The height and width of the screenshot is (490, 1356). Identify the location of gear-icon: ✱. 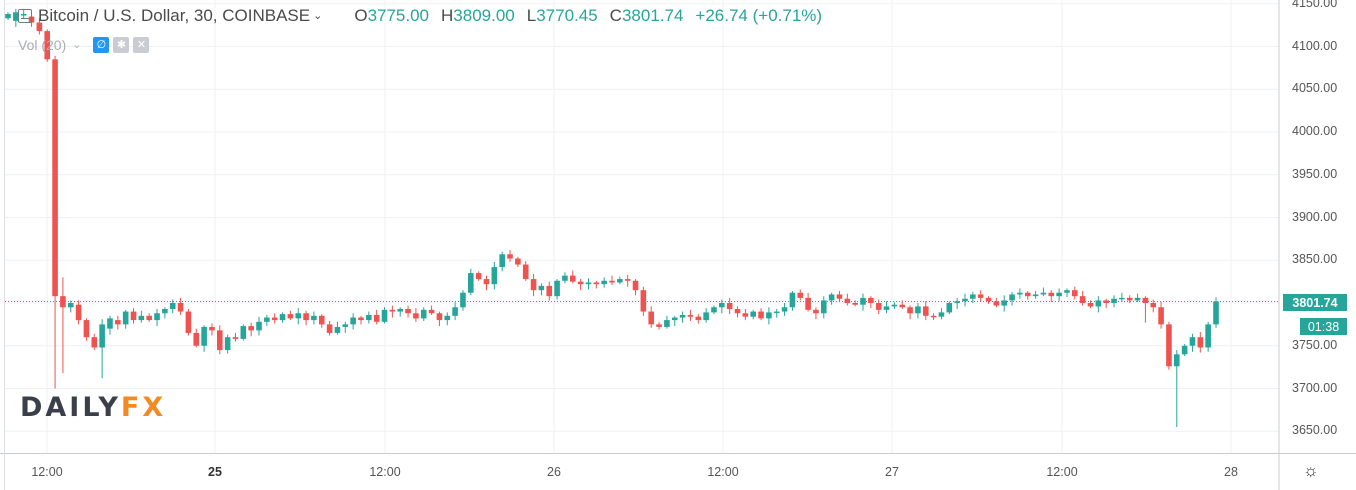
(121, 45).